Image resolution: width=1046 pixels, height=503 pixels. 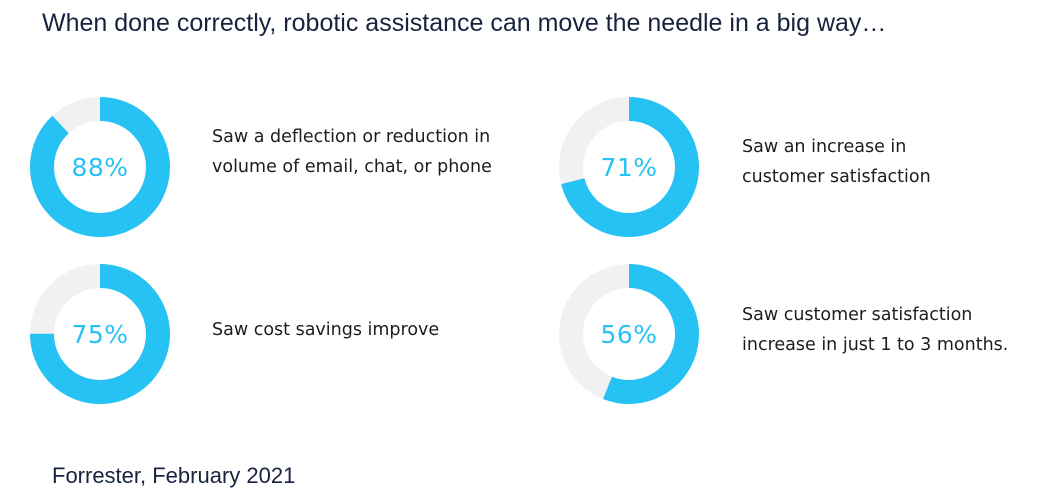 I want to click on donut-chart-1: 88%, so click(x=100, y=167).